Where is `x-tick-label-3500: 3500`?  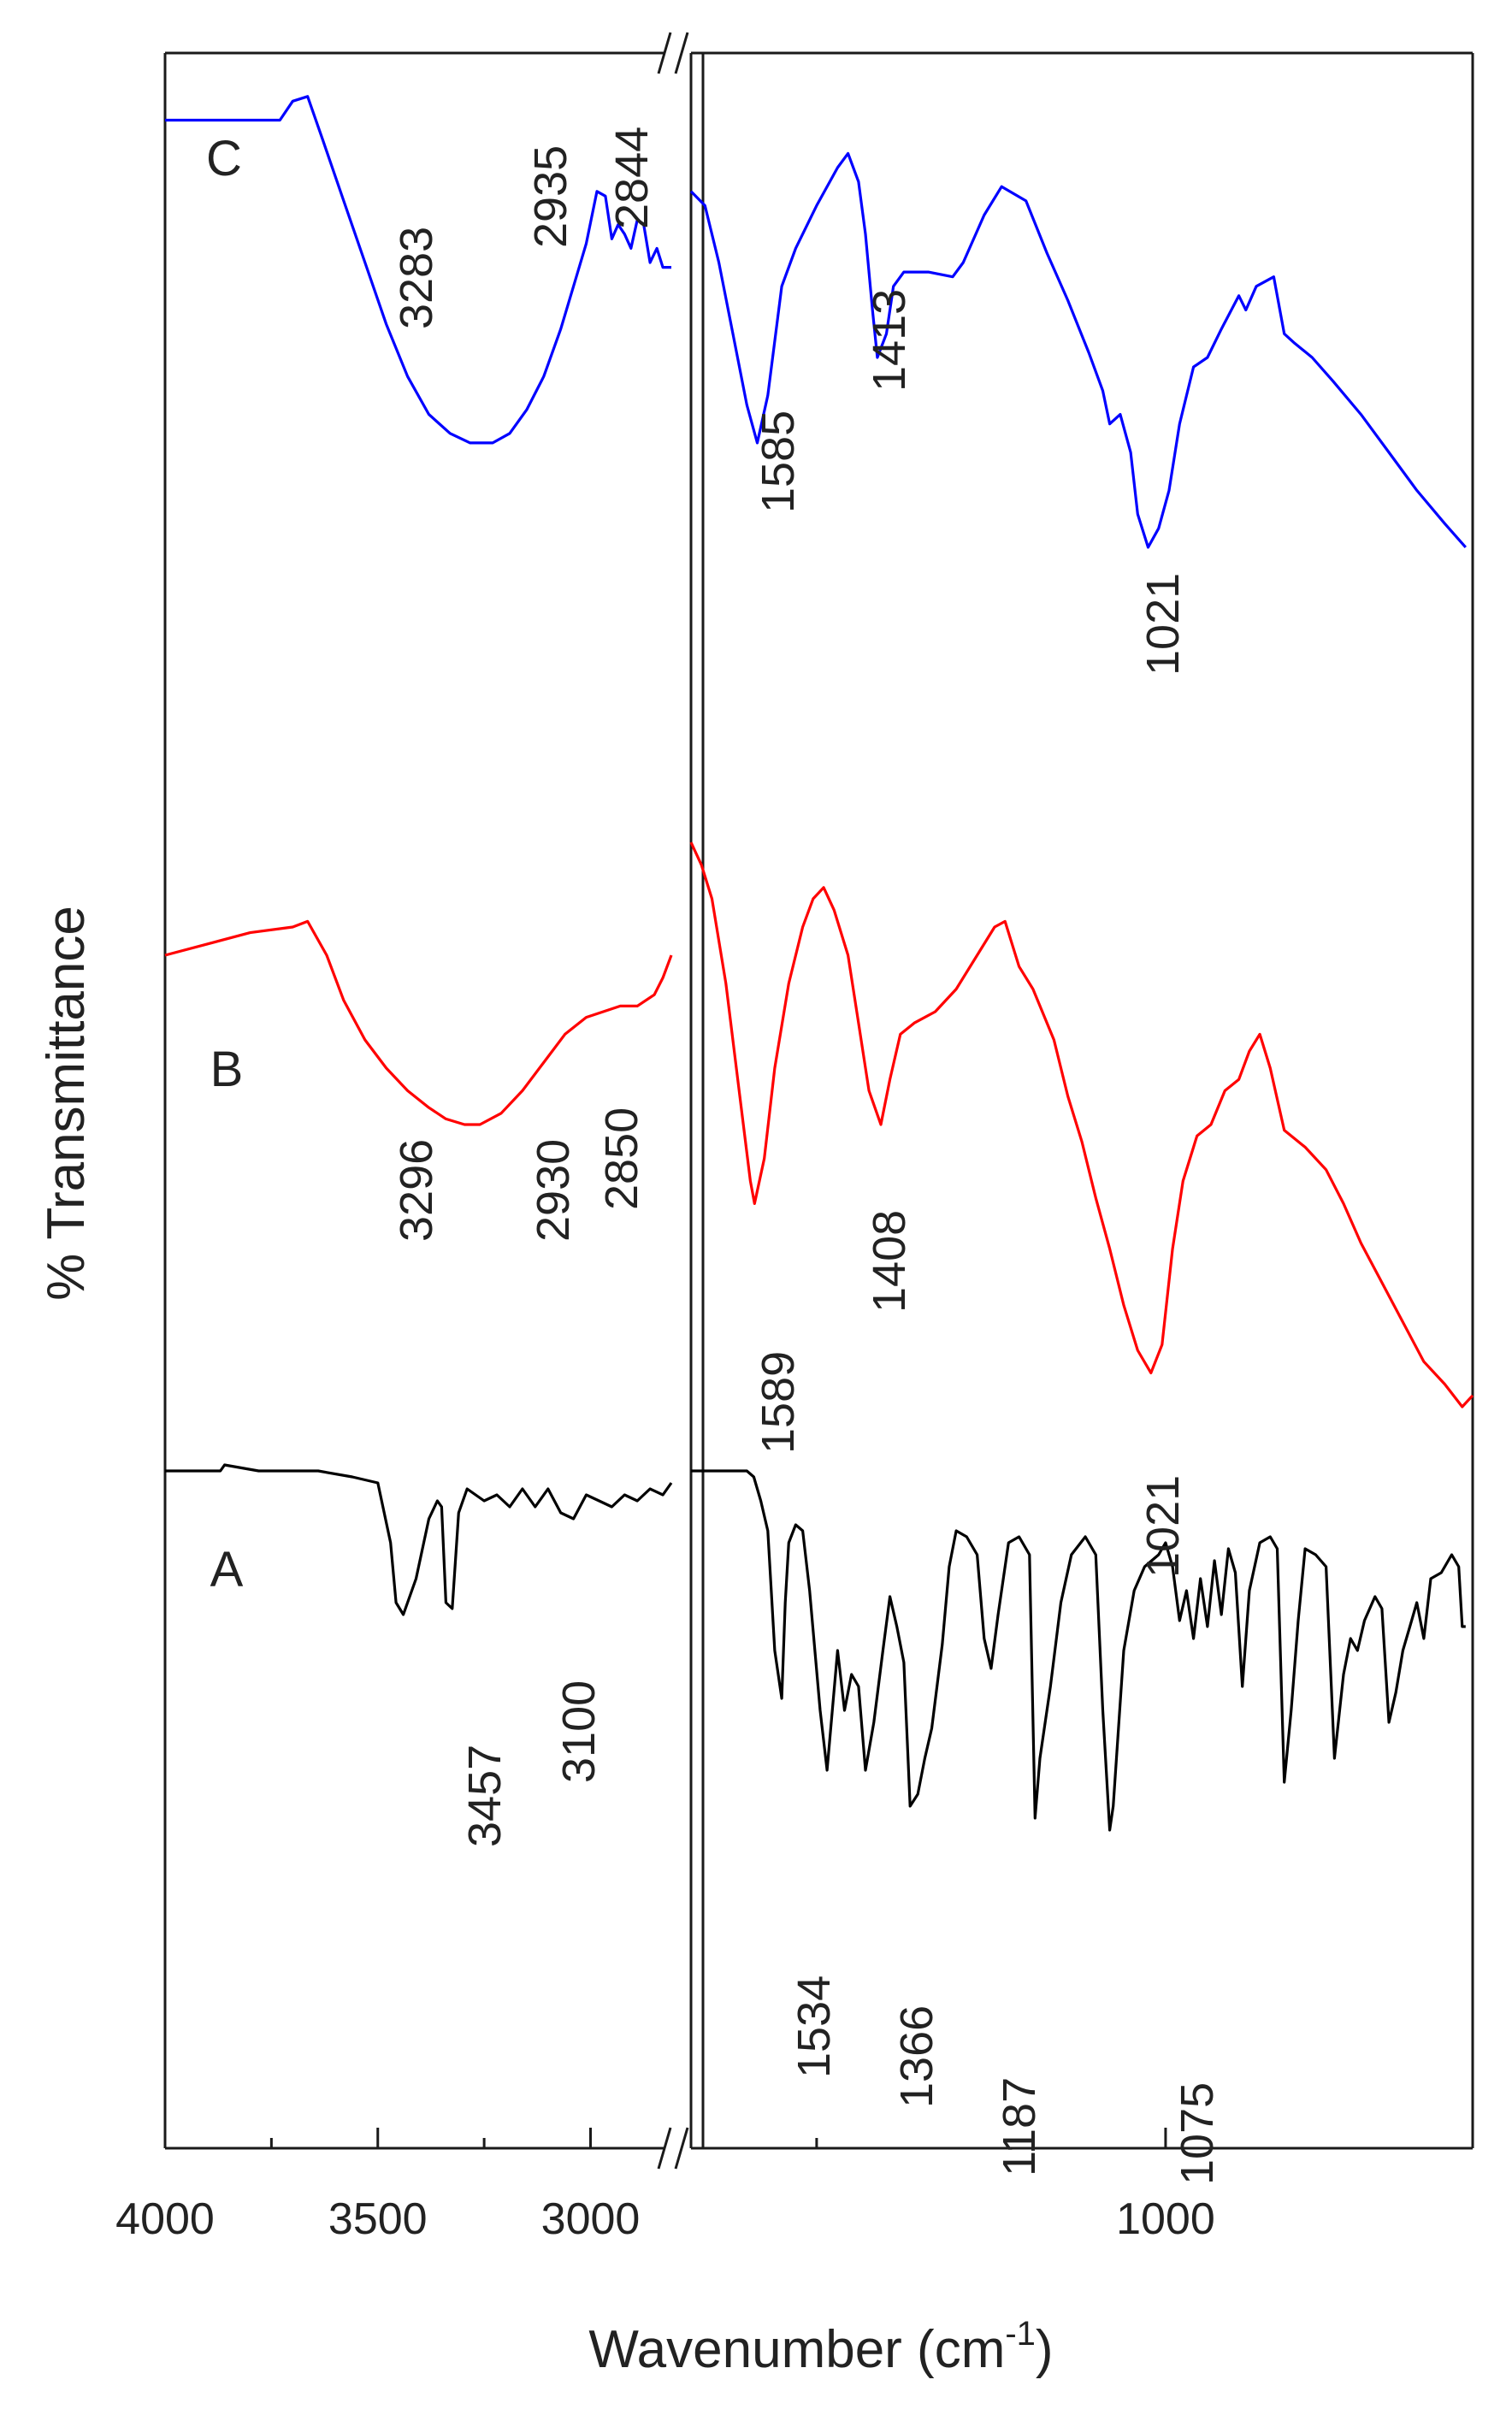
x-tick-label-3500: 3500 is located at coordinates (378, 2219).